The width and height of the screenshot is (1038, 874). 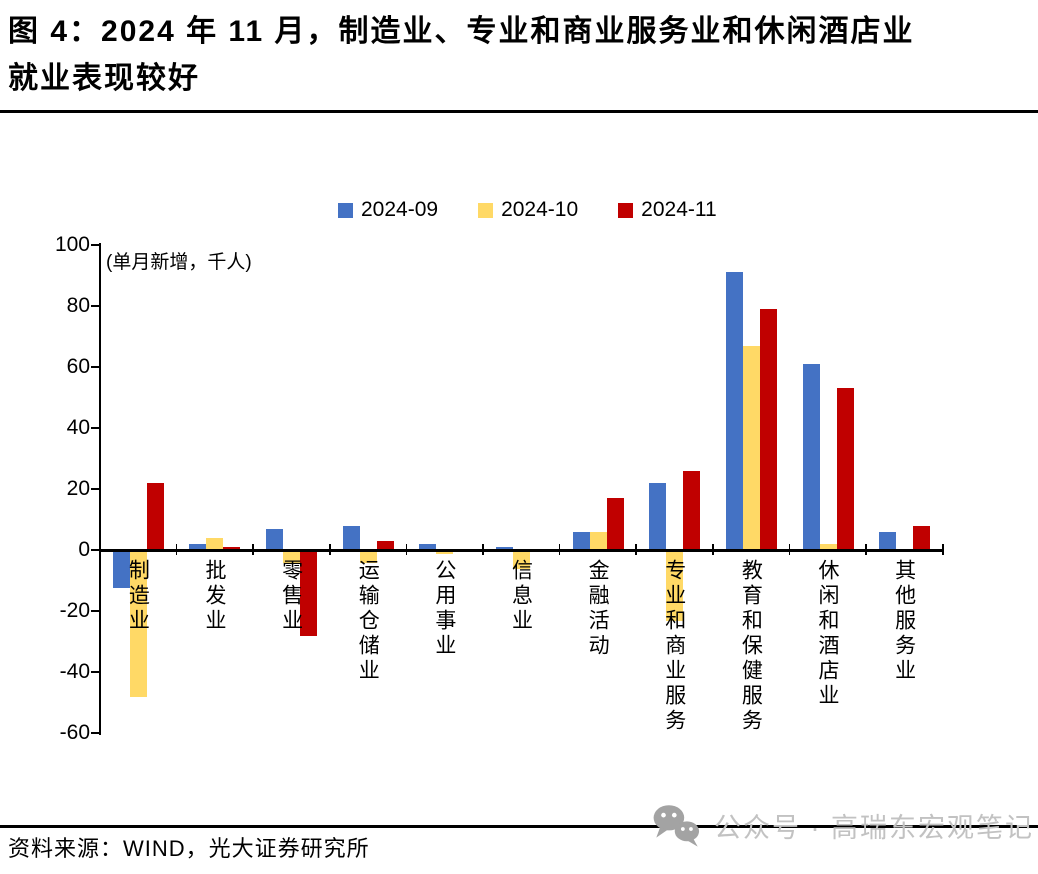 I want to click on category-label-公用事业: 公用事业, so click(x=444, y=609).